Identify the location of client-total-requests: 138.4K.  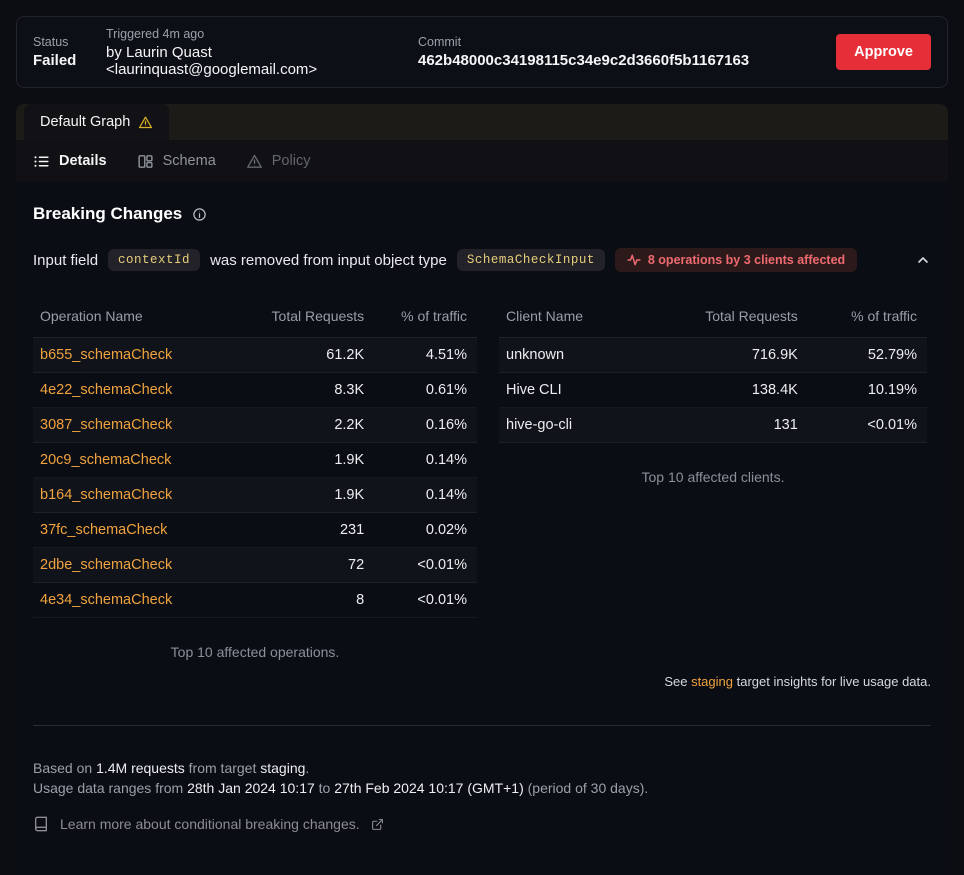
(727, 390).